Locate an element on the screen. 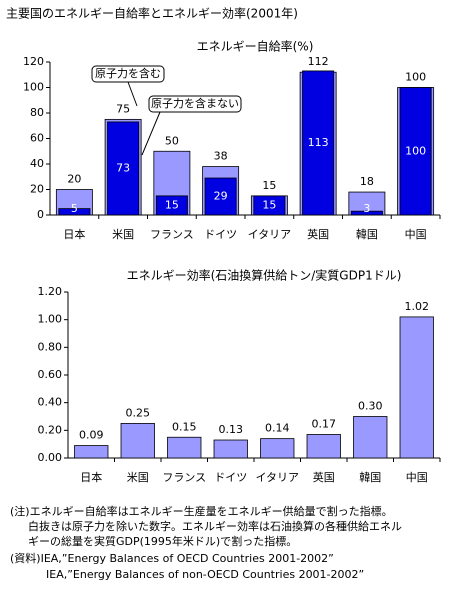 The image size is (471, 590). value-label: 113 is located at coordinates (318, 142).